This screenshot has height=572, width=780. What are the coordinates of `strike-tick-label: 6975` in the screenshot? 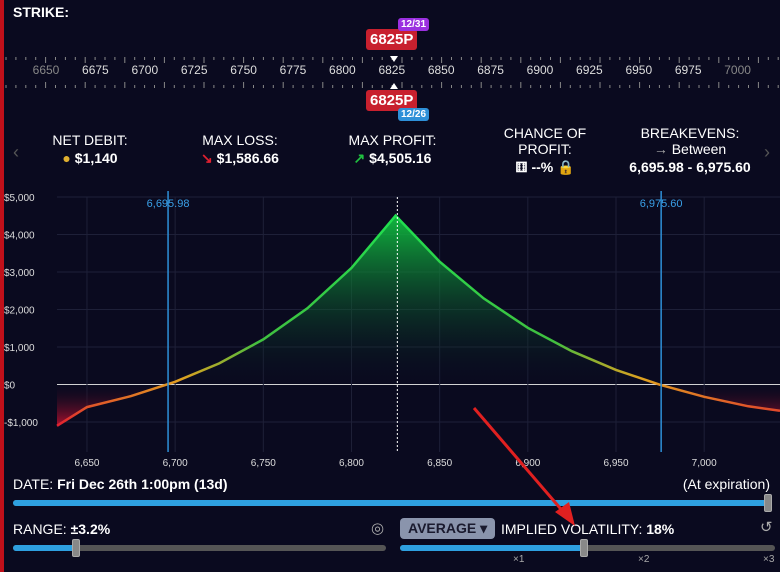 It's located at (688, 70).